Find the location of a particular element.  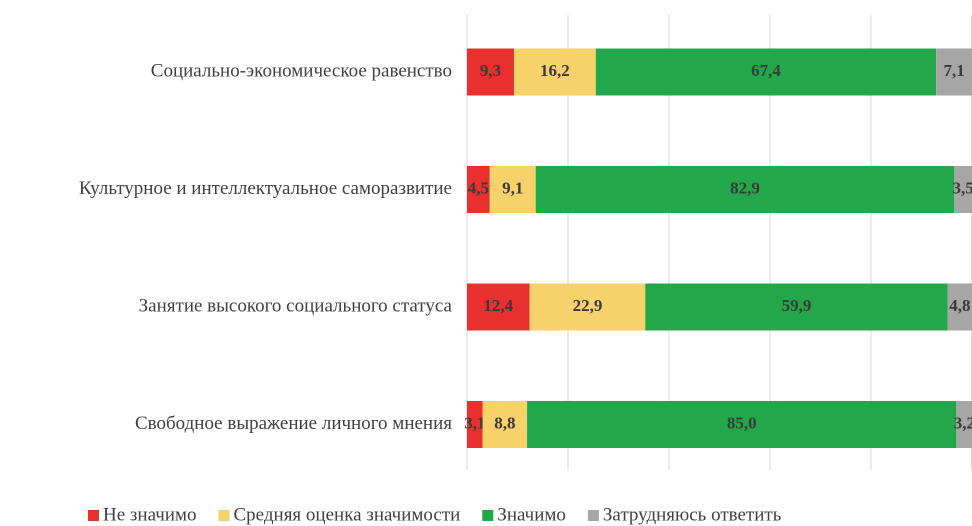

data-label: 8,8 is located at coordinates (504, 422).